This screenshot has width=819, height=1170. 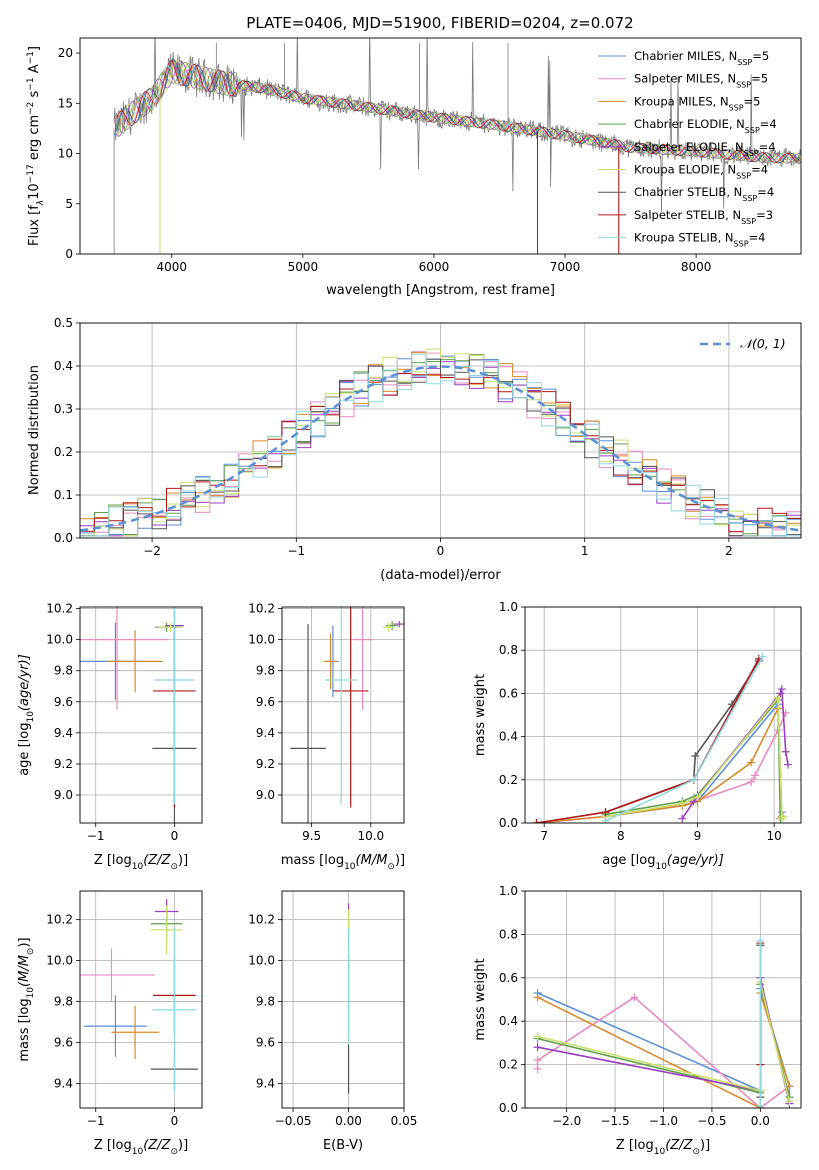 I want to click on legend-text: =3, so click(x=764, y=215).